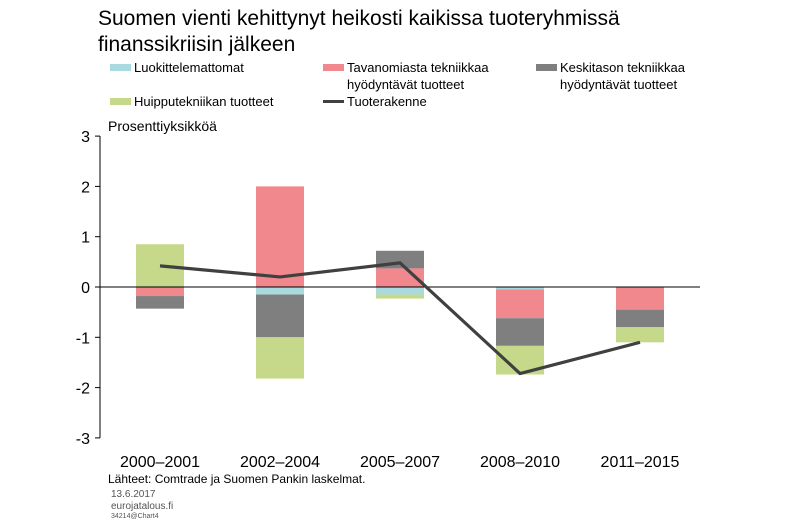  I want to click on x-tick-label: 2008–2010, so click(520, 462).